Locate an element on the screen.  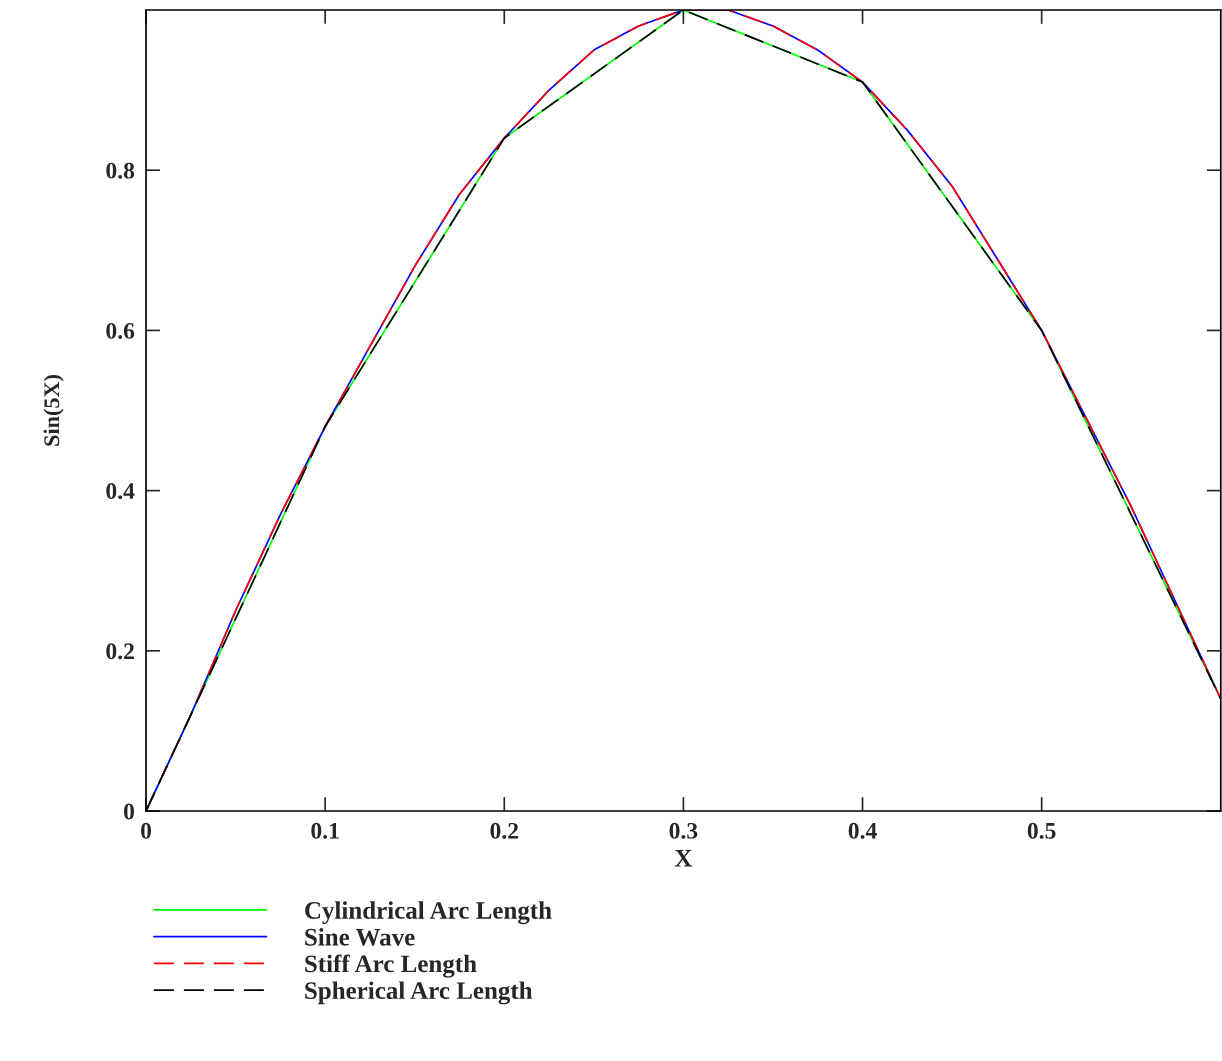
legend-label: Stiff Arc Length is located at coordinates (391, 966).